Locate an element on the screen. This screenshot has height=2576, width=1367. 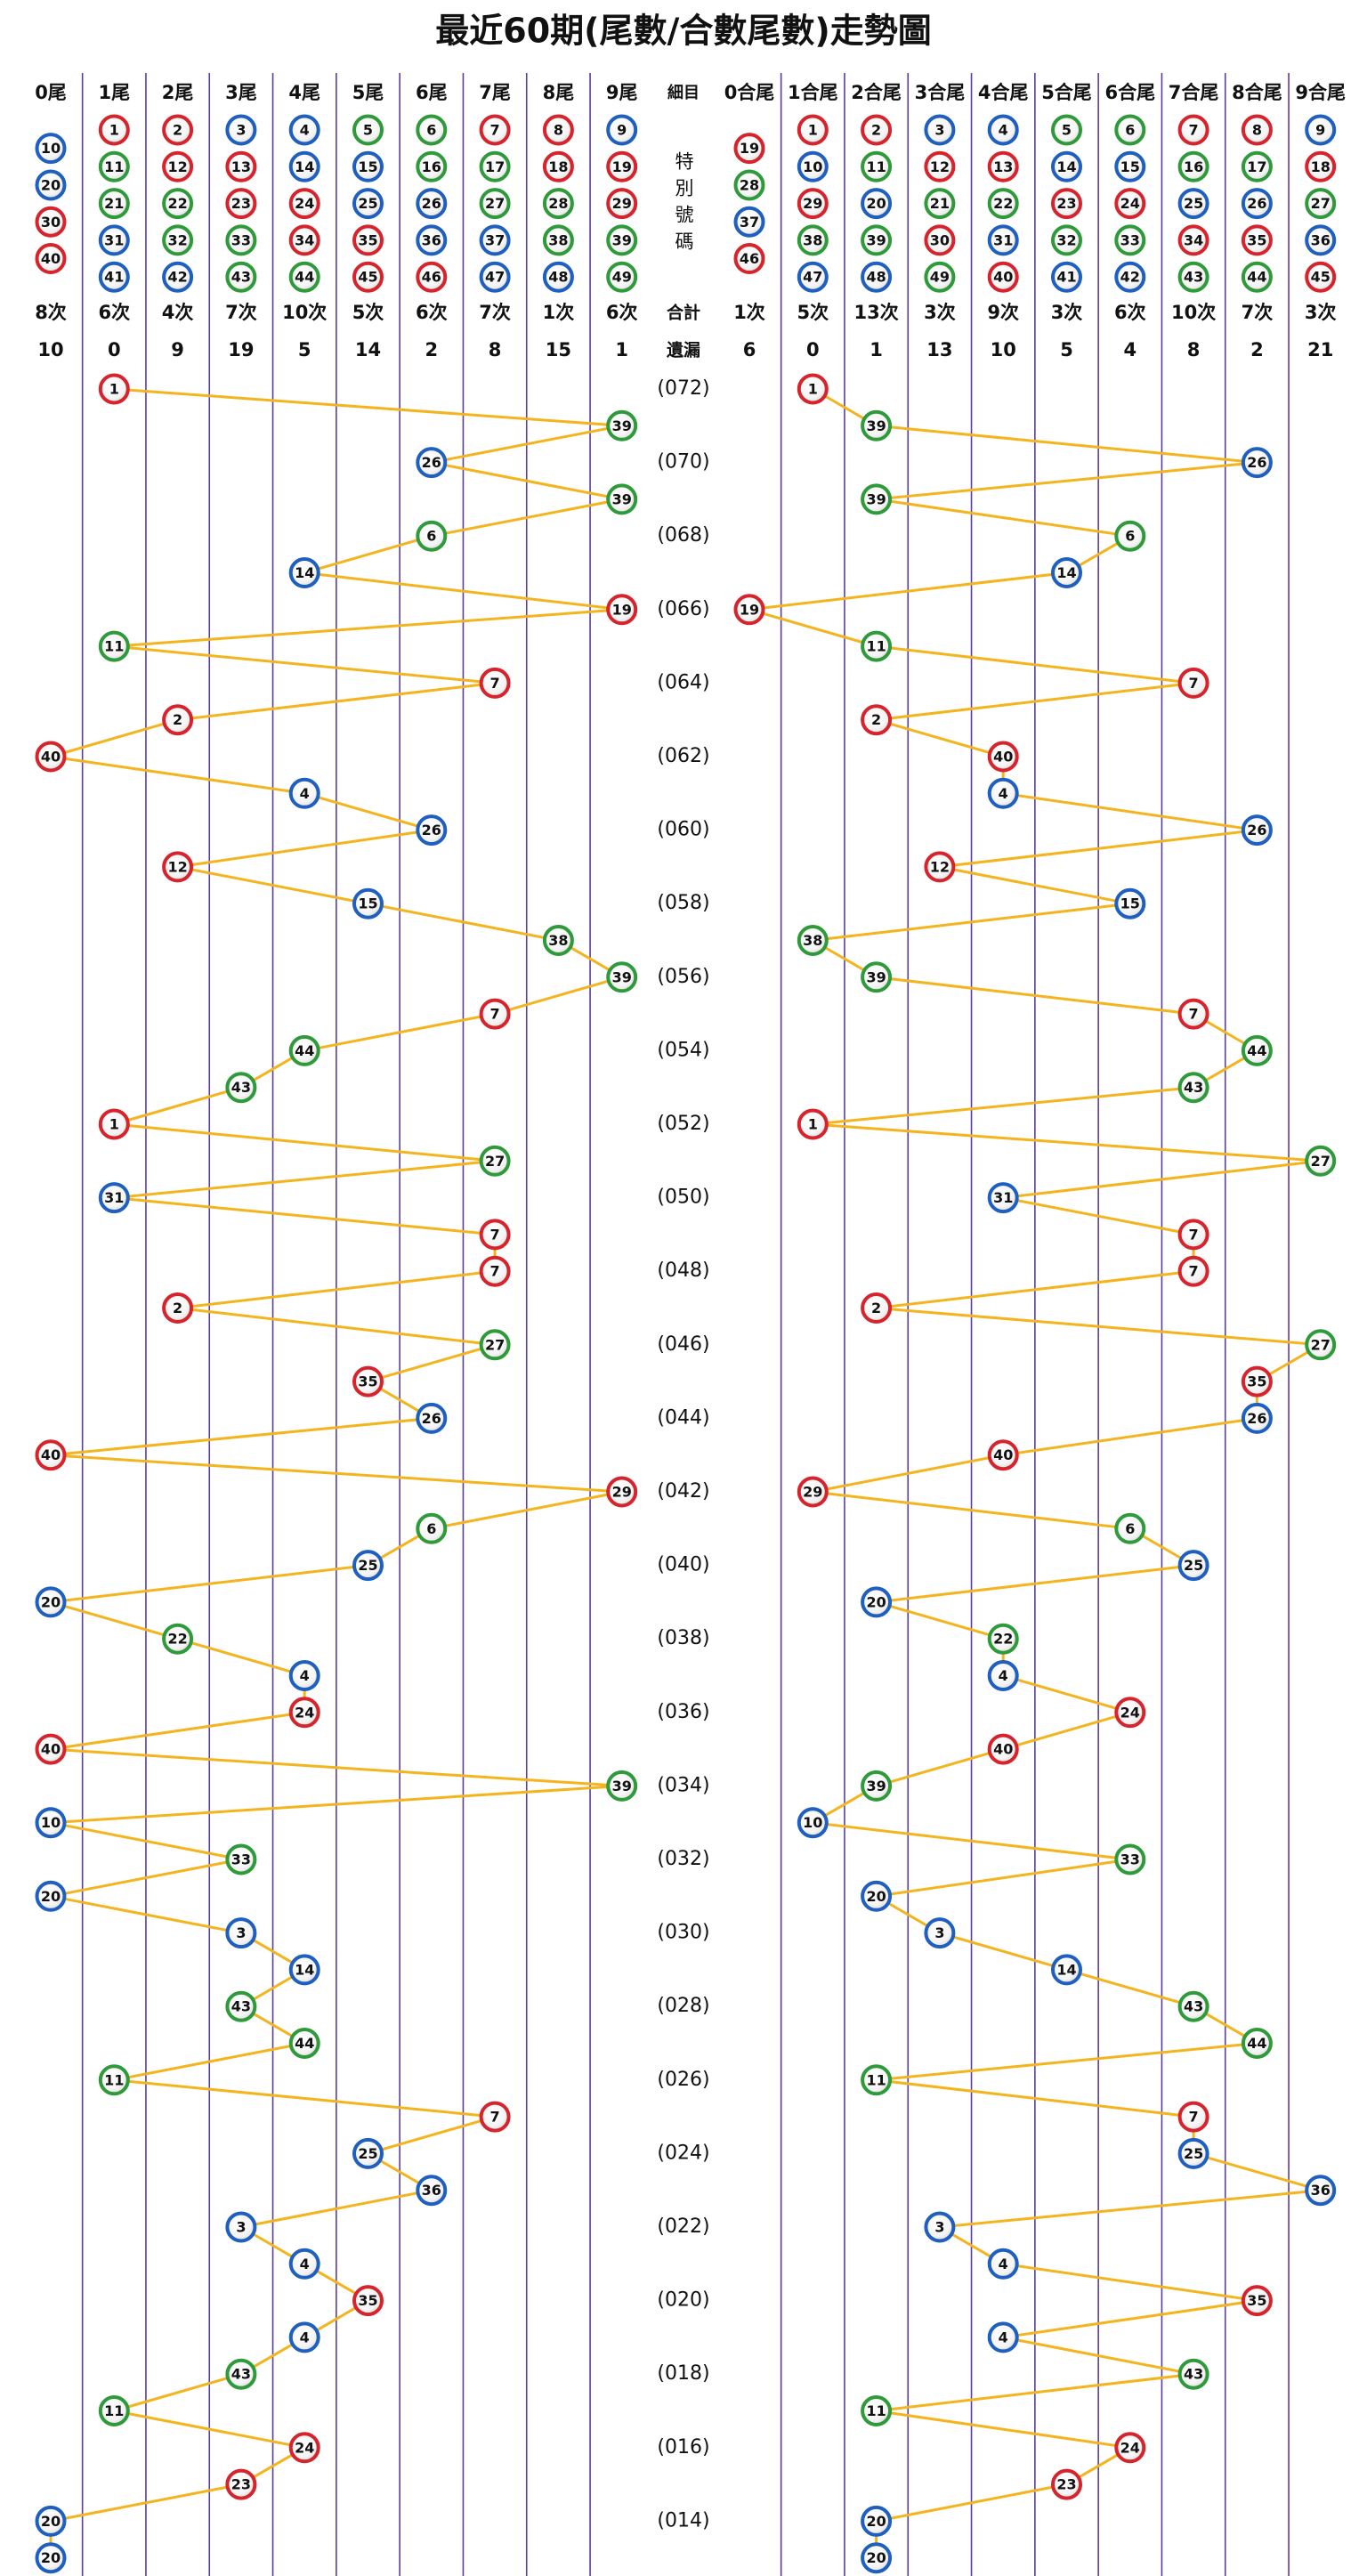
miss-count: 1 is located at coordinates (621, 350).